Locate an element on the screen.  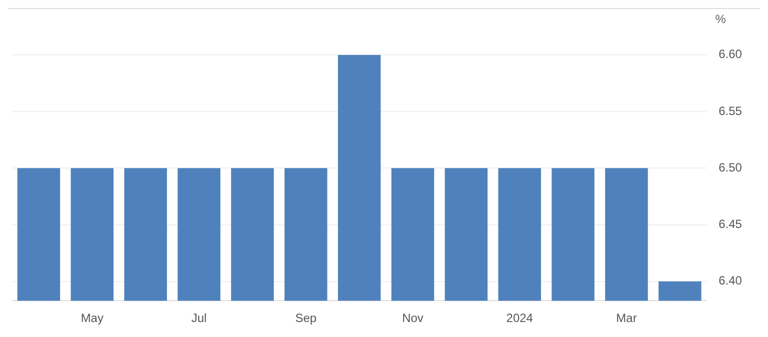
y-tick-label: 6.45 is located at coordinates (730, 224).